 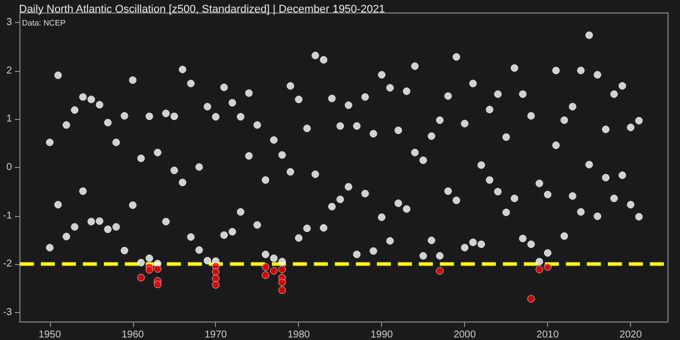 What do you see at coordinates (631, 335) in the screenshot?
I see `x-tick-label: 2020` at bounding box center [631, 335].